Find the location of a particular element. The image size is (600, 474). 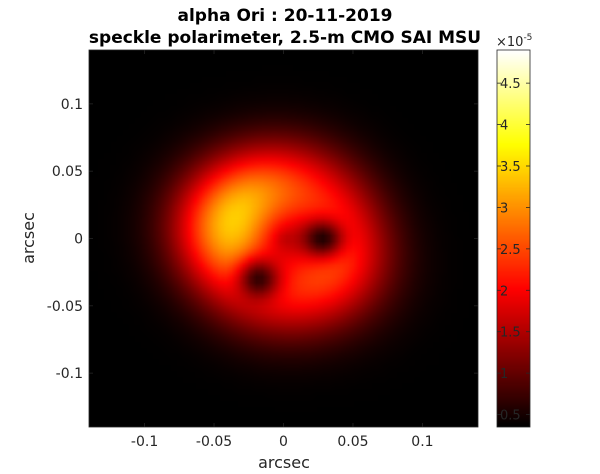

colorbar-tick-label: 0.5 is located at coordinates (510, 416).